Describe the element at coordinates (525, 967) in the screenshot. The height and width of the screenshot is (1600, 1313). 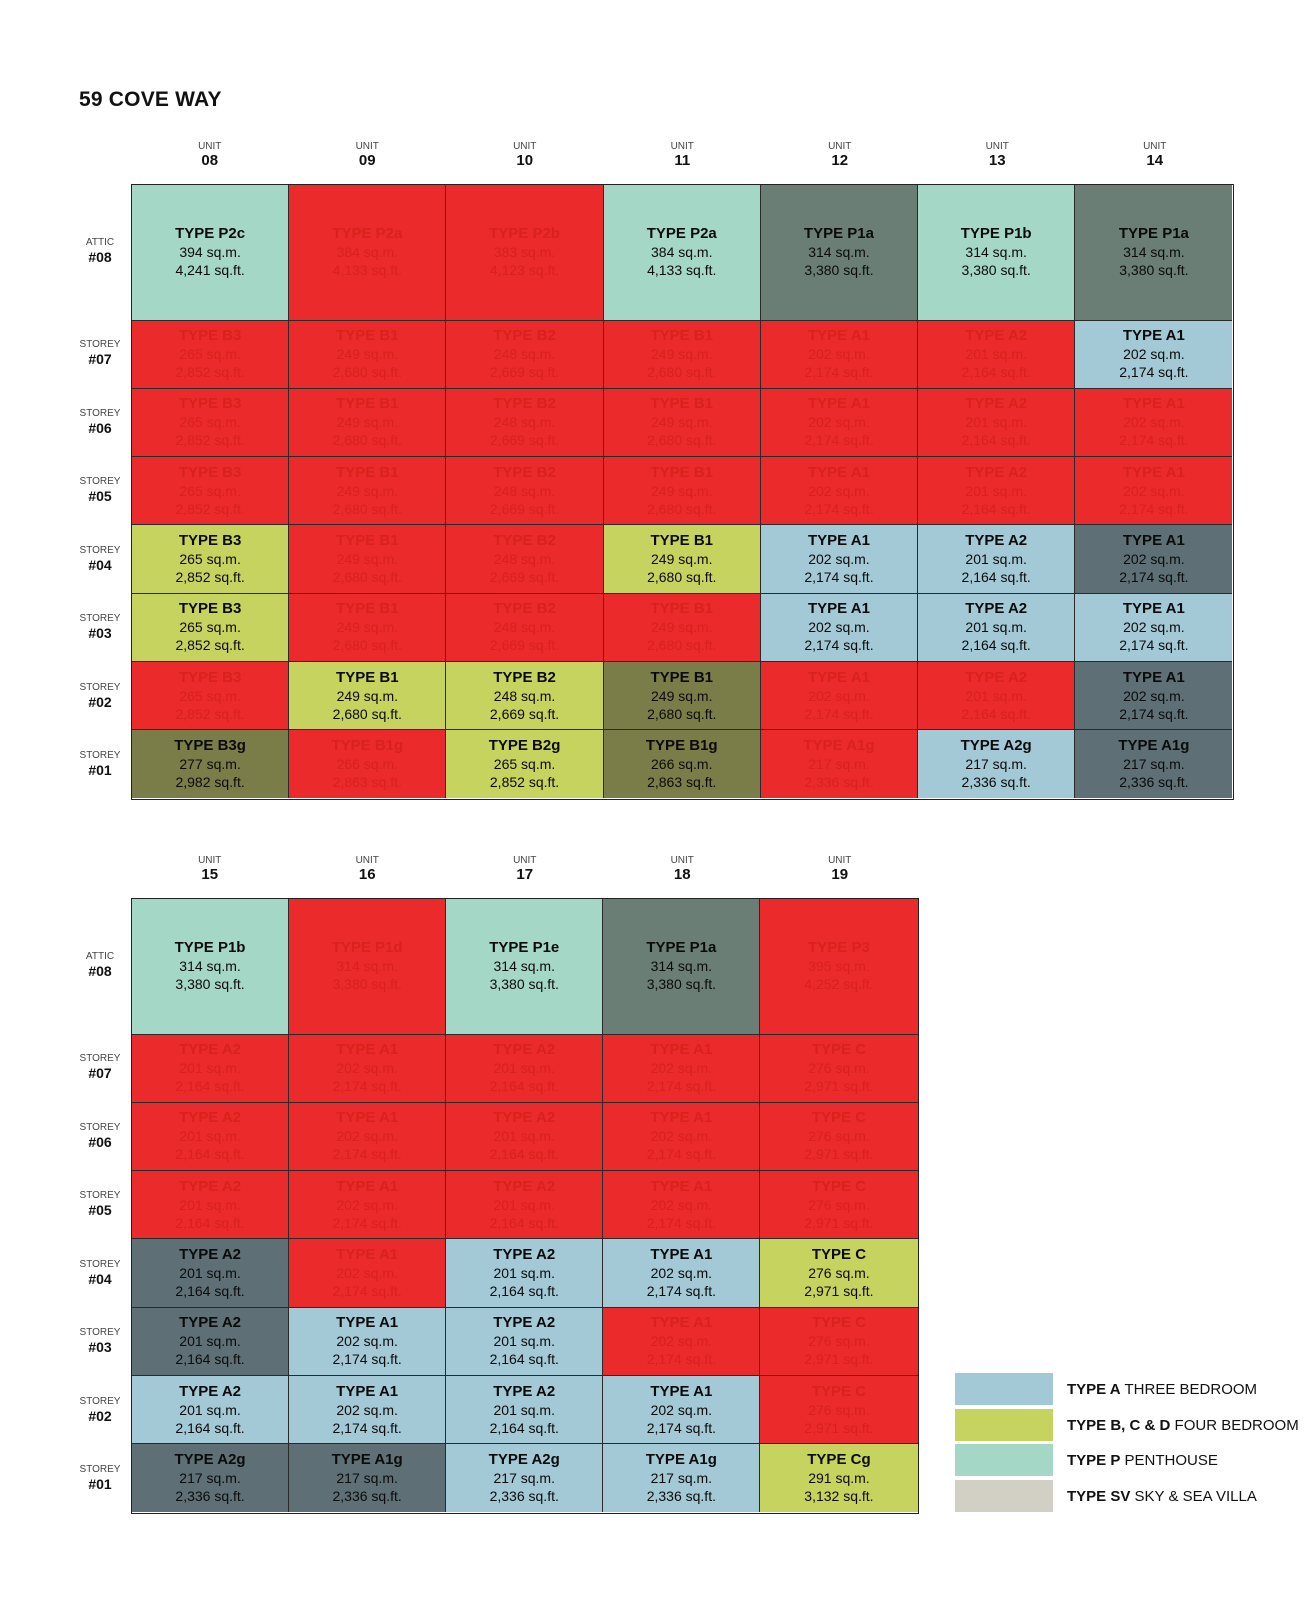
I see `available-unit-cell: TYPE P1e 314 sq.m. 3,380 sq.ft.` at that location.